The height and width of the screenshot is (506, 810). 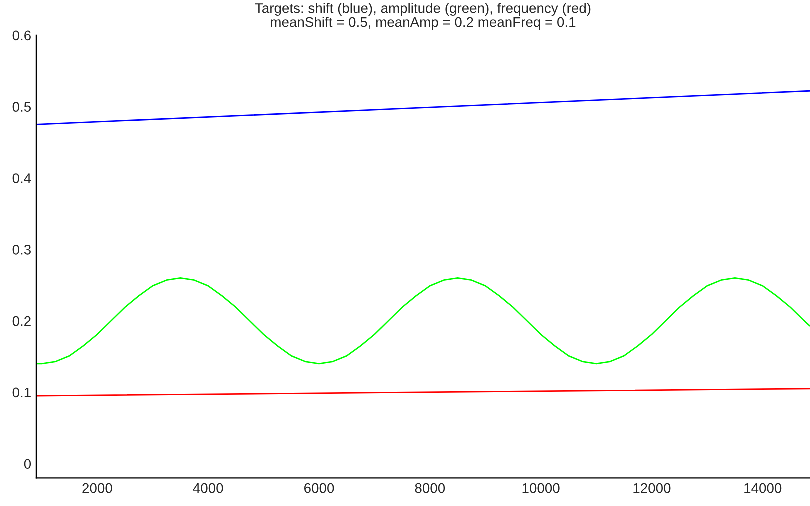 What do you see at coordinates (21, 393) in the screenshot?
I see `y-tick-label: 0.1` at bounding box center [21, 393].